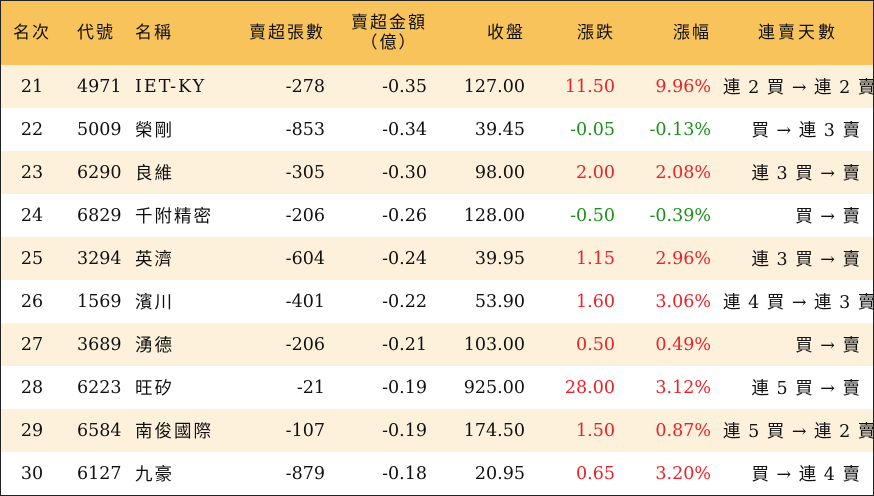 The image size is (874, 496). I want to click on cell-change: -0.50, so click(592, 215).